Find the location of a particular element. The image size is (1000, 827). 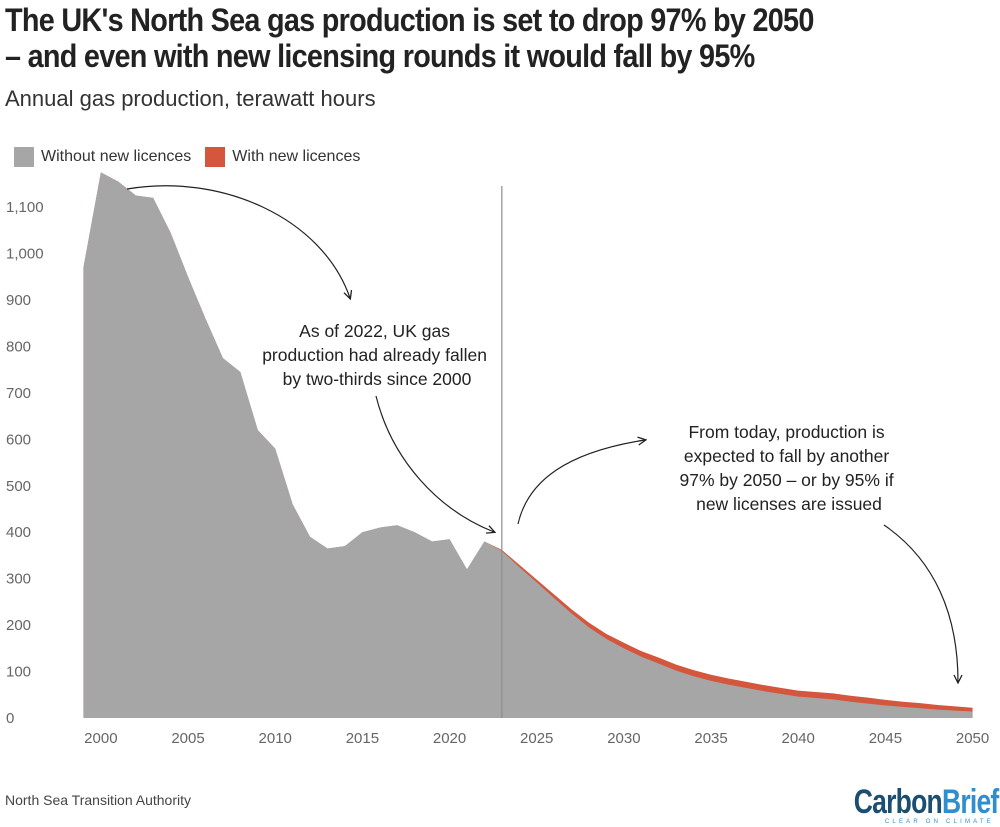

y-tick-label: 500 is located at coordinates (18, 486).